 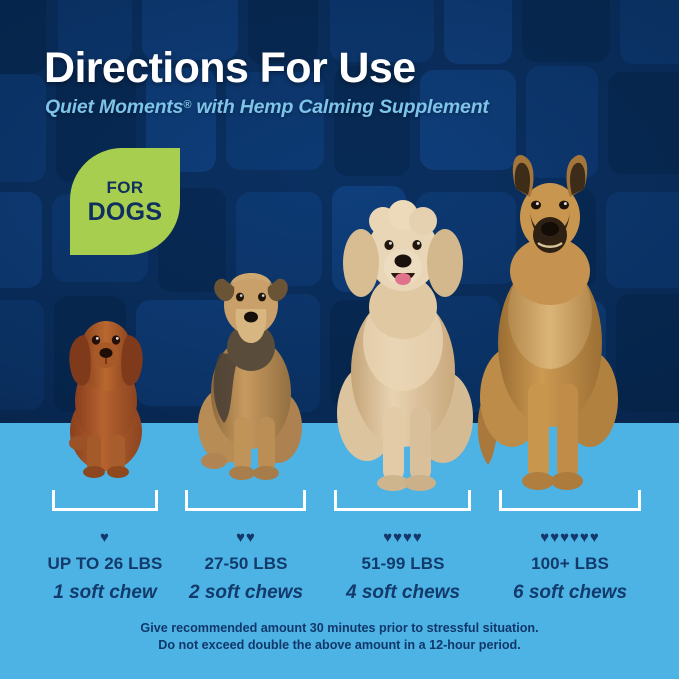 What do you see at coordinates (125, 187) in the screenshot?
I see `badge-line-for: FOR` at bounding box center [125, 187].